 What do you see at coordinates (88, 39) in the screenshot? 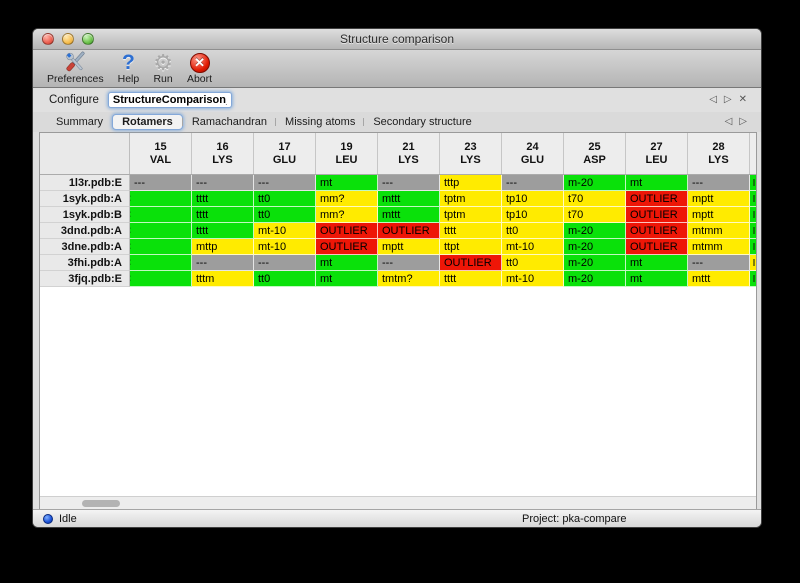
I see `zoom-window-button` at bounding box center [88, 39].